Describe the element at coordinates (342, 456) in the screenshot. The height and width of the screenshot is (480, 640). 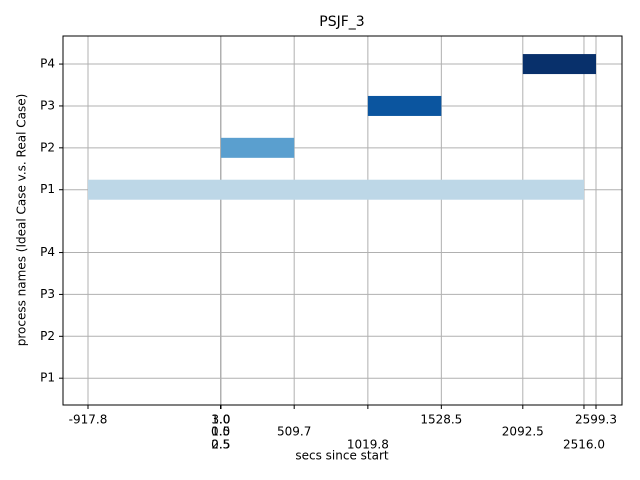
I see `x-axis-label: secs since start` at that location.